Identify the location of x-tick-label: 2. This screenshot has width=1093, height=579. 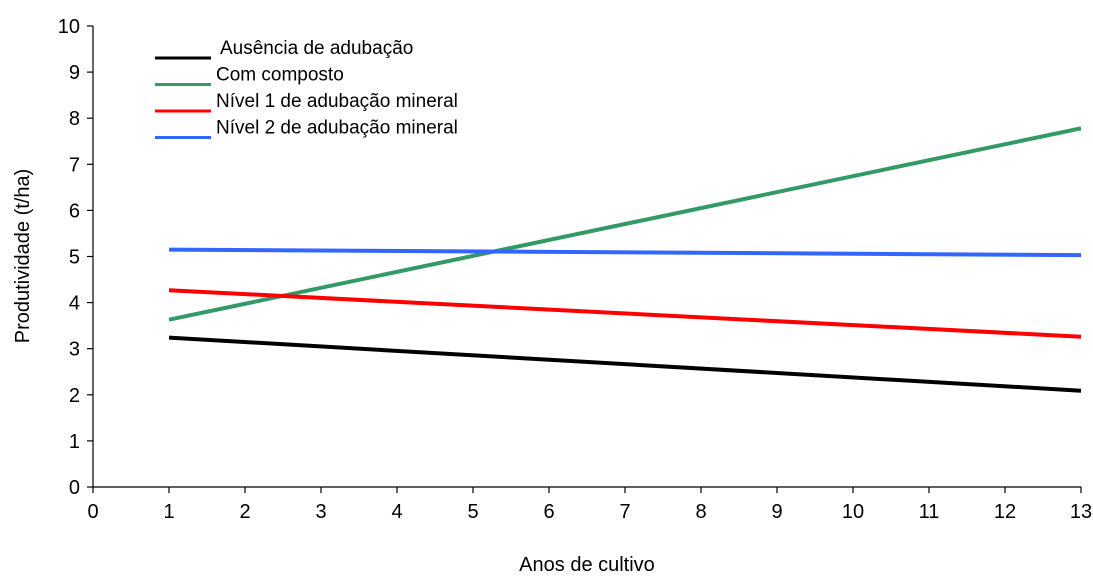
(244, 512).